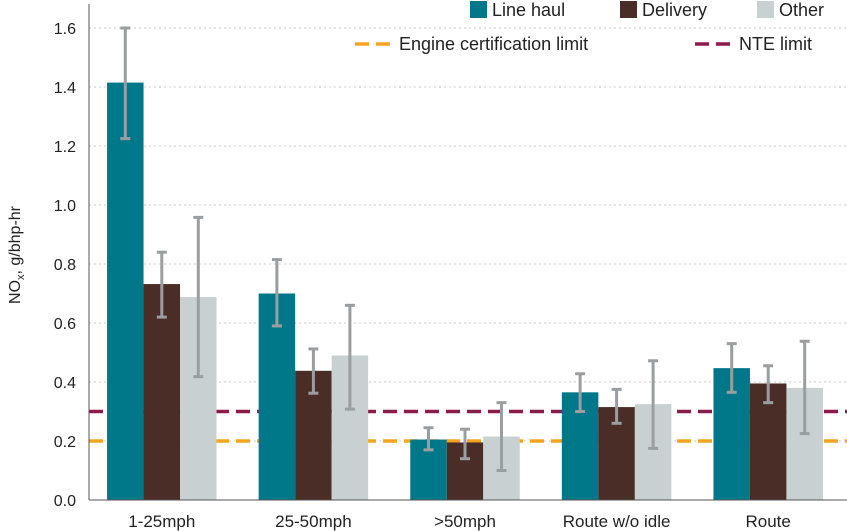 This screenshot has width=847, height=531. I want to click on y-tick-label: 0.8, so click(65, 265).